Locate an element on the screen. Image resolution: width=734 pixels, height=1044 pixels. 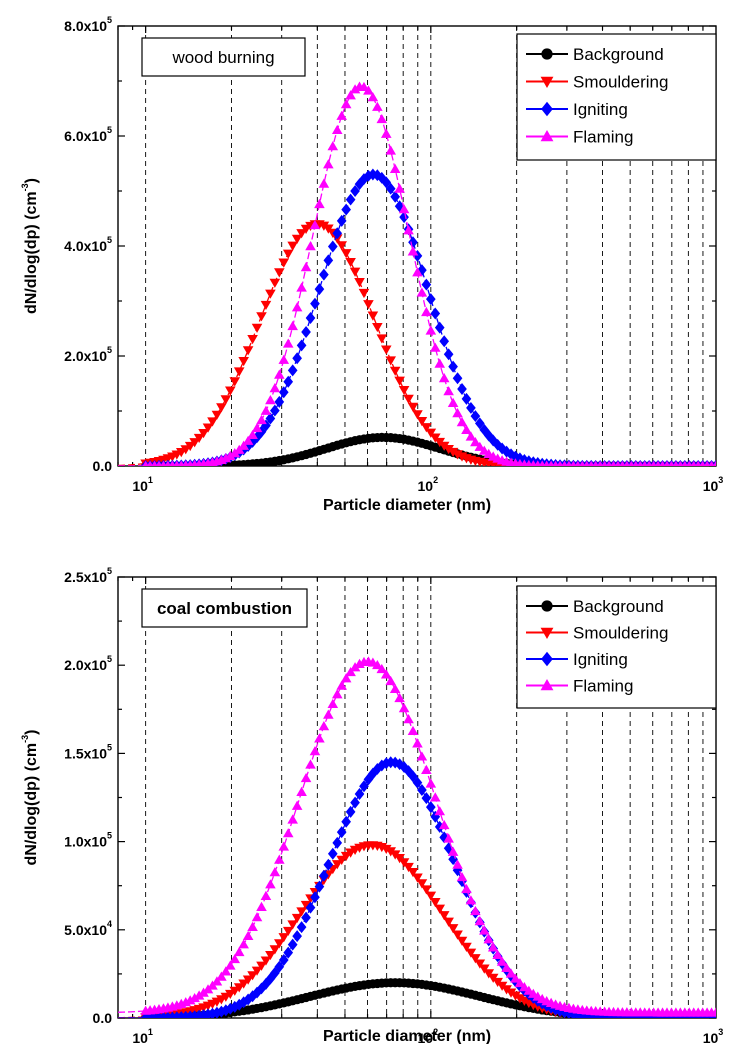
x-tick-label: 10³ is located at coordinates (713, 484).